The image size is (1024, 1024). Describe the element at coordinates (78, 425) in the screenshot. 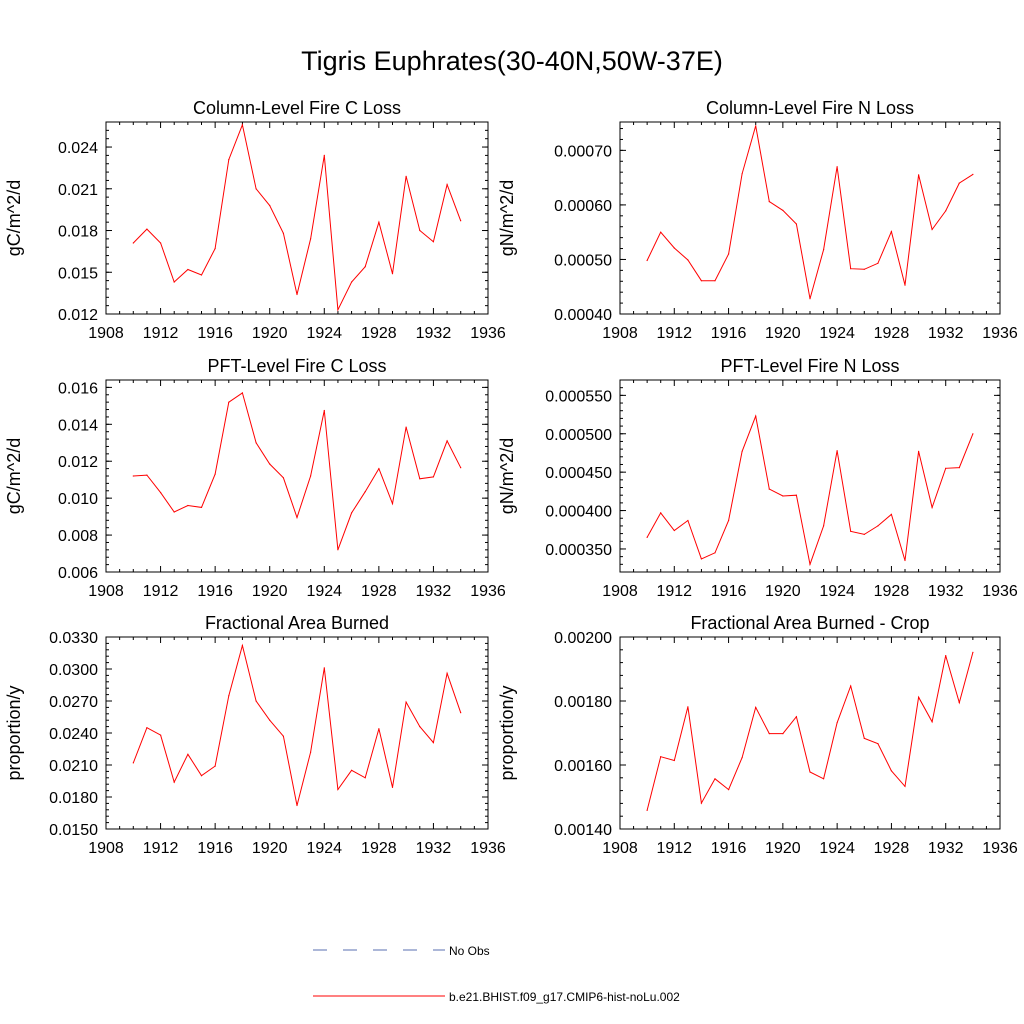

I see `y-tick-label: 0.014` at that location.